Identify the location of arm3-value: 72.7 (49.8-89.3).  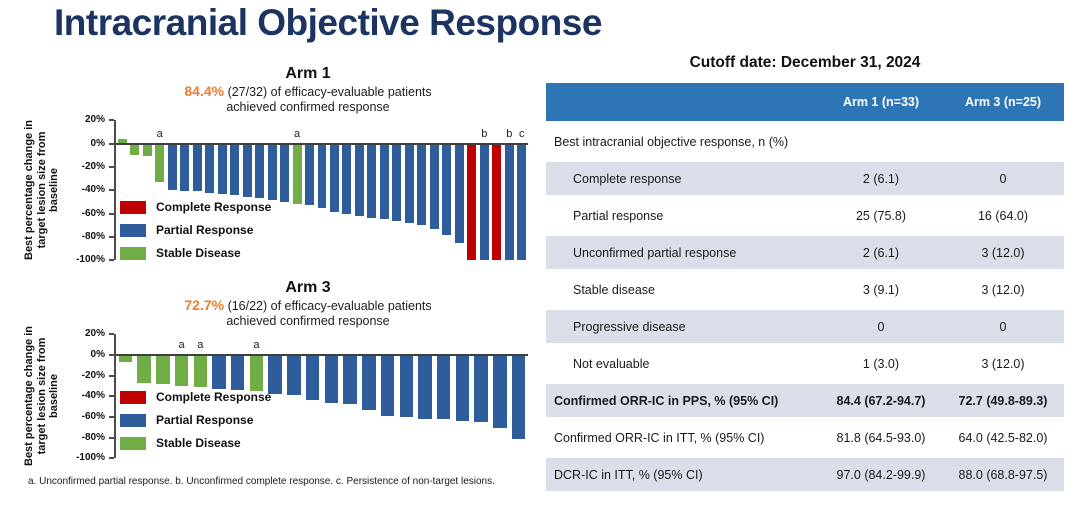
(1003, 400).